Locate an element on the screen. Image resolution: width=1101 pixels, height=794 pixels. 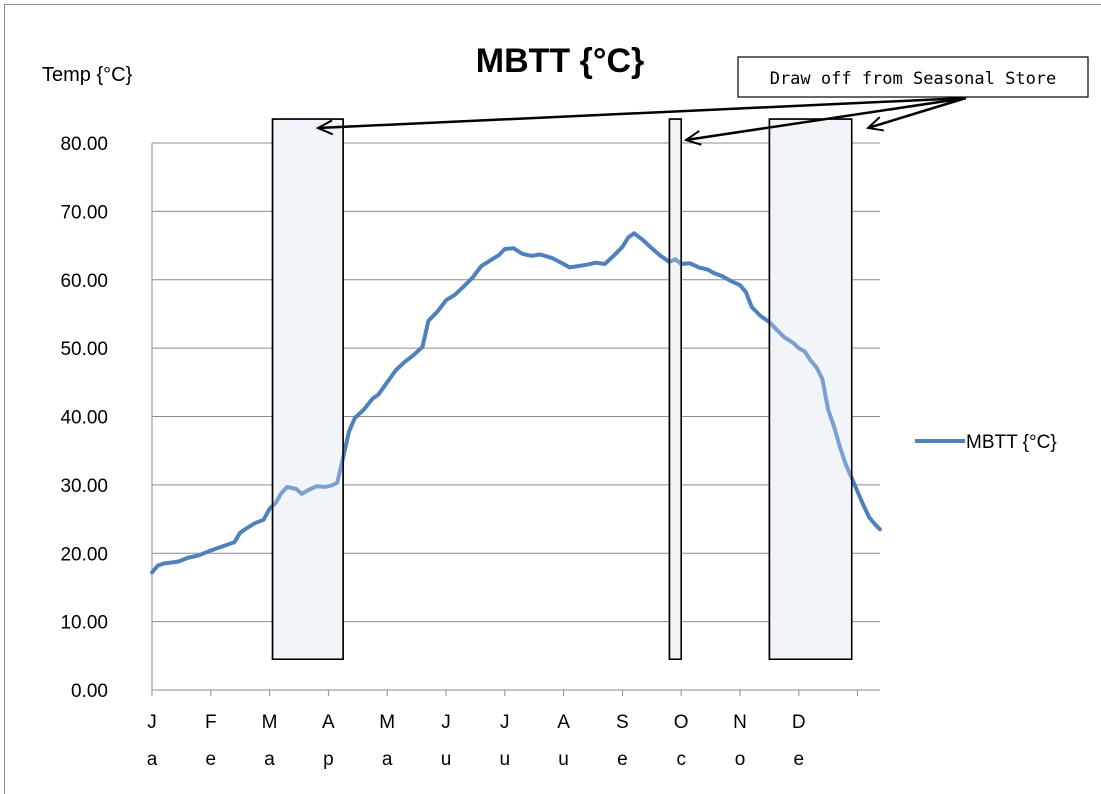
x-tick-label: F is located at coordinates (211, 722).